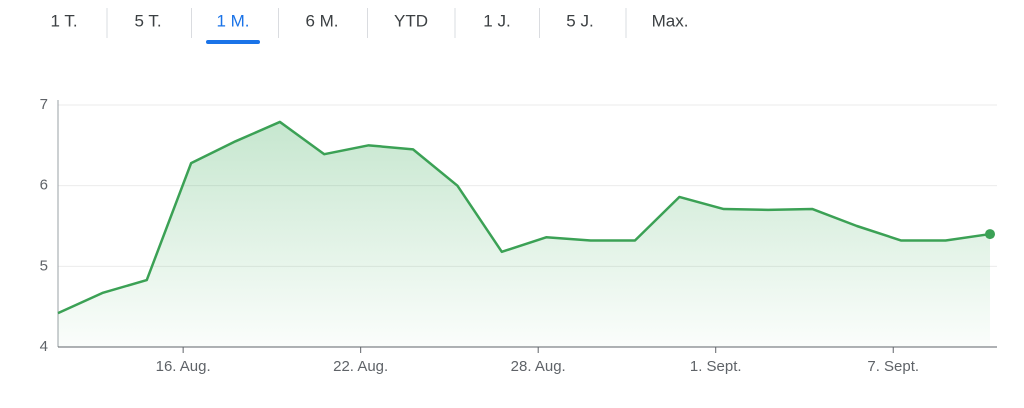 This screenshot has height=408, width=1024. Describe the element at coordinates (369, 26) in the screenshot. I see `range-tabs: 1 T. 5 T. 1 M. 6 M. YTD 1 J. 5 J. Max.` at that location.